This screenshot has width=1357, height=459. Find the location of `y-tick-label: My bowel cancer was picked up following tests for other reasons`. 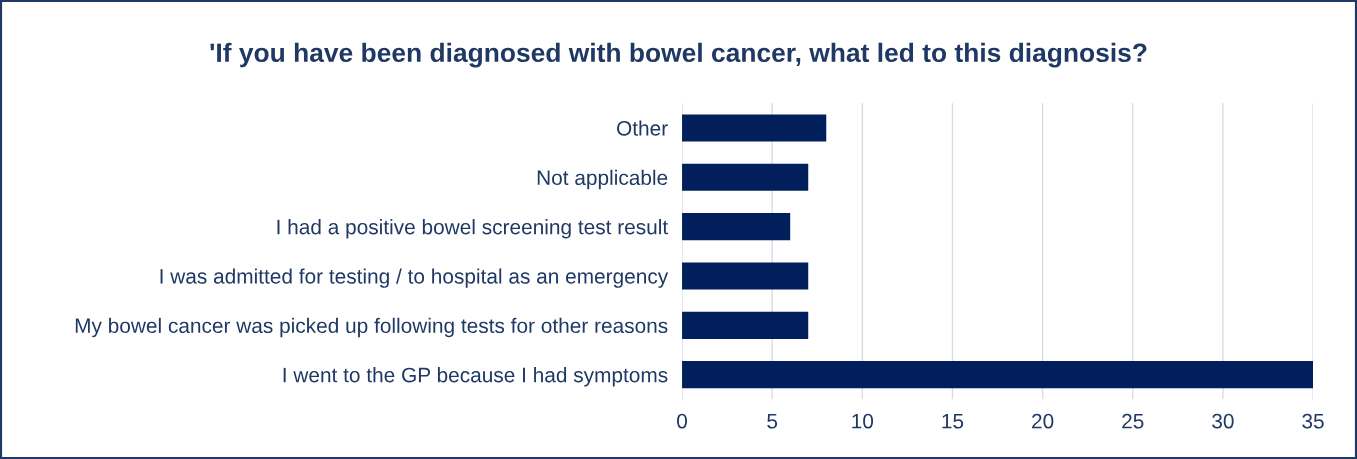

y-tick-label: My bowel cancer was picked up following tests for other reasons is located at coordinates (371, 327).